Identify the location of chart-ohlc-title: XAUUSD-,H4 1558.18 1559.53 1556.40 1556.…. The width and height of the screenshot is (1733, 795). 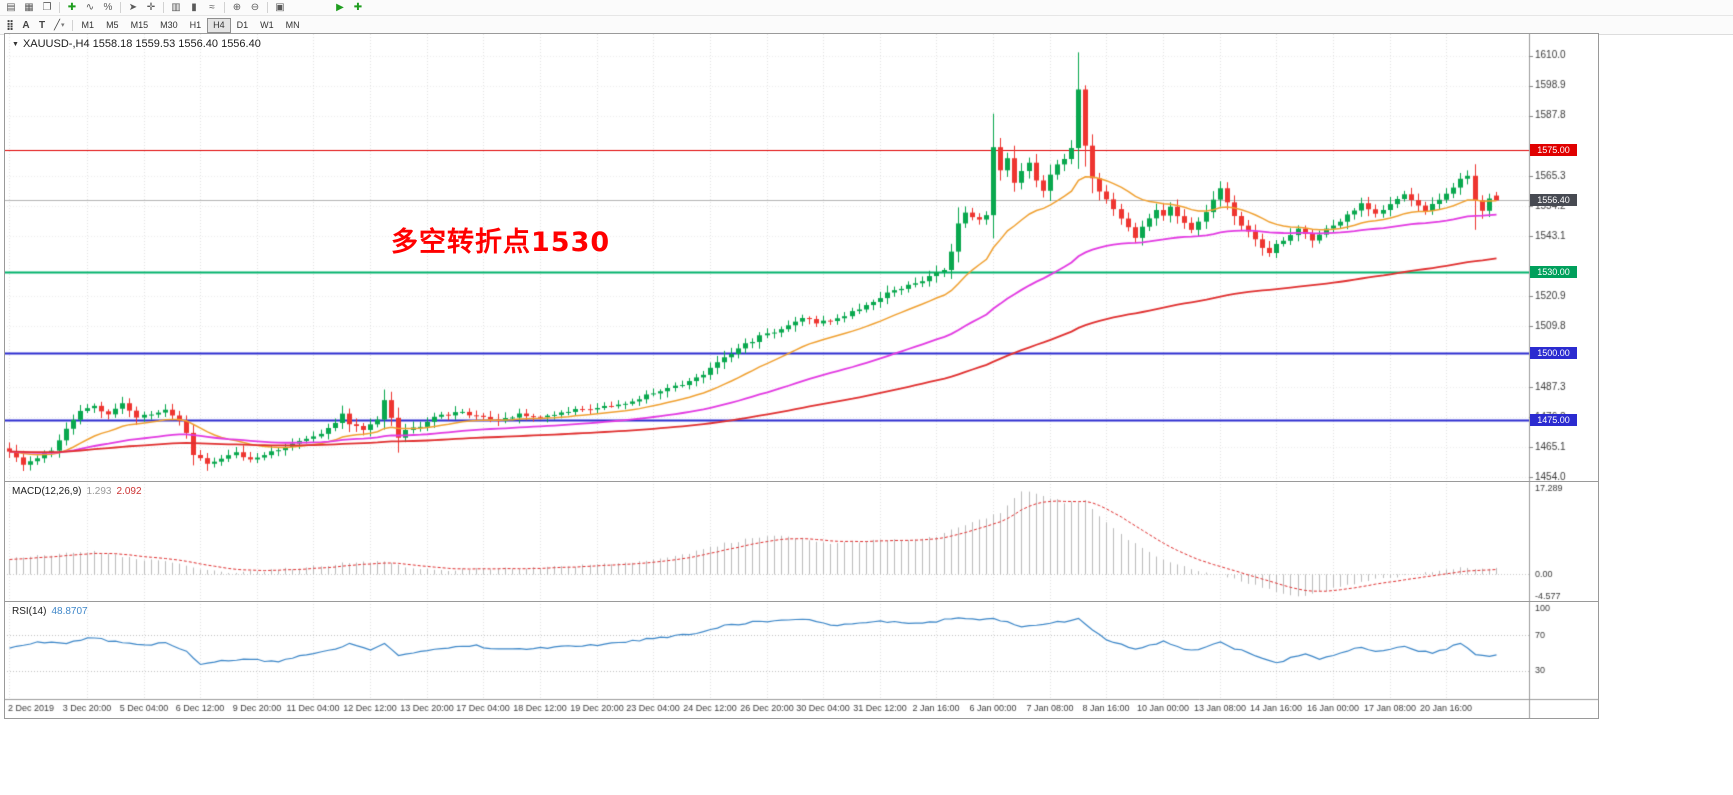
(141, 44).